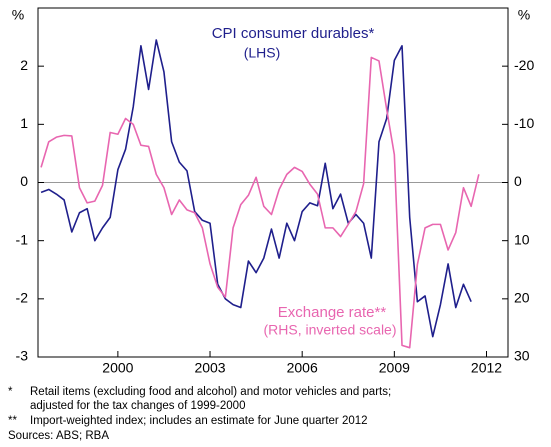  Describe the element at coordinates (293, 33) in the screenshot. I see `series-label: CPI consumer durables*` at that location.